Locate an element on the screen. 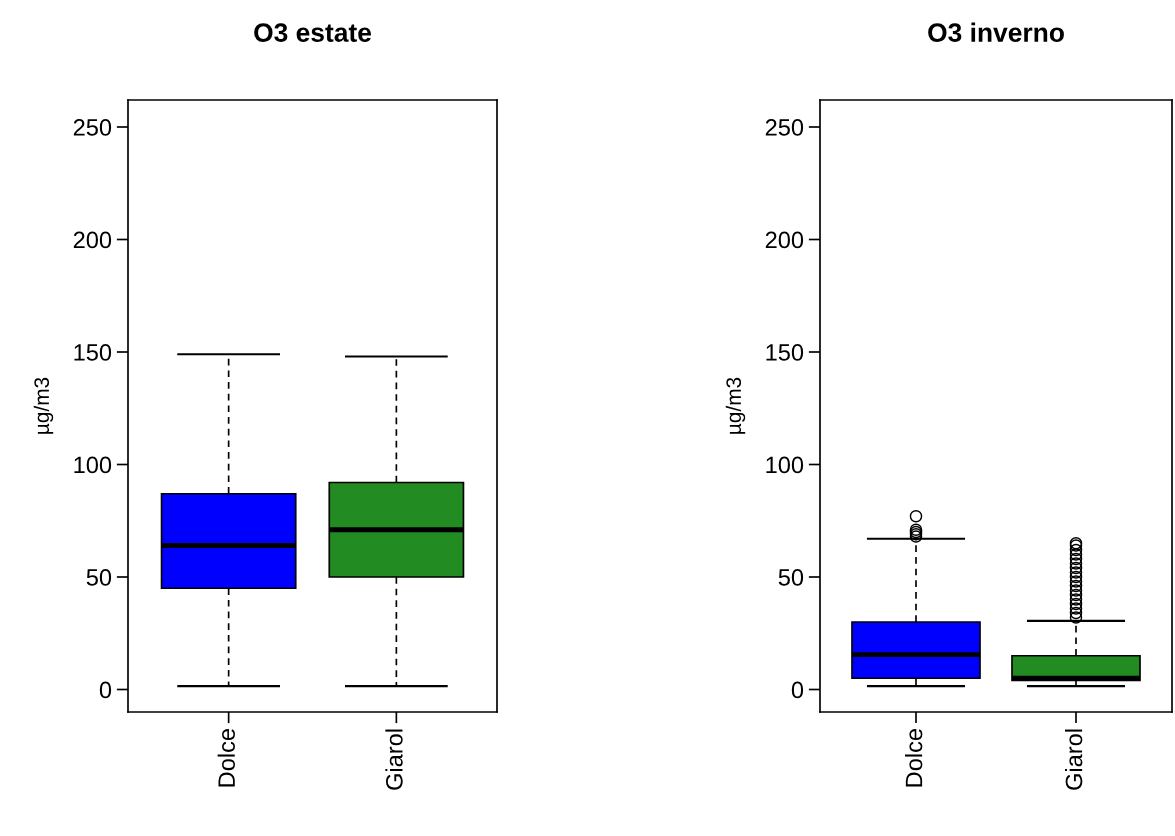 This screenshot has width=1175, height=836. chart-title: O3 inverno is located at coordinates (996, 32).